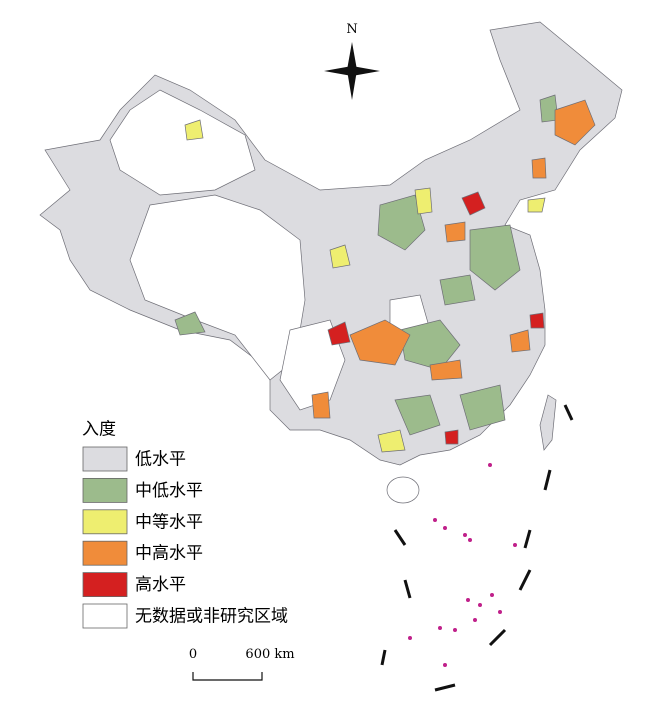 The height and width of the screenshot is (711, 650). I want to click on legend-label: 无数据或非研究区域, so click(211, 617).